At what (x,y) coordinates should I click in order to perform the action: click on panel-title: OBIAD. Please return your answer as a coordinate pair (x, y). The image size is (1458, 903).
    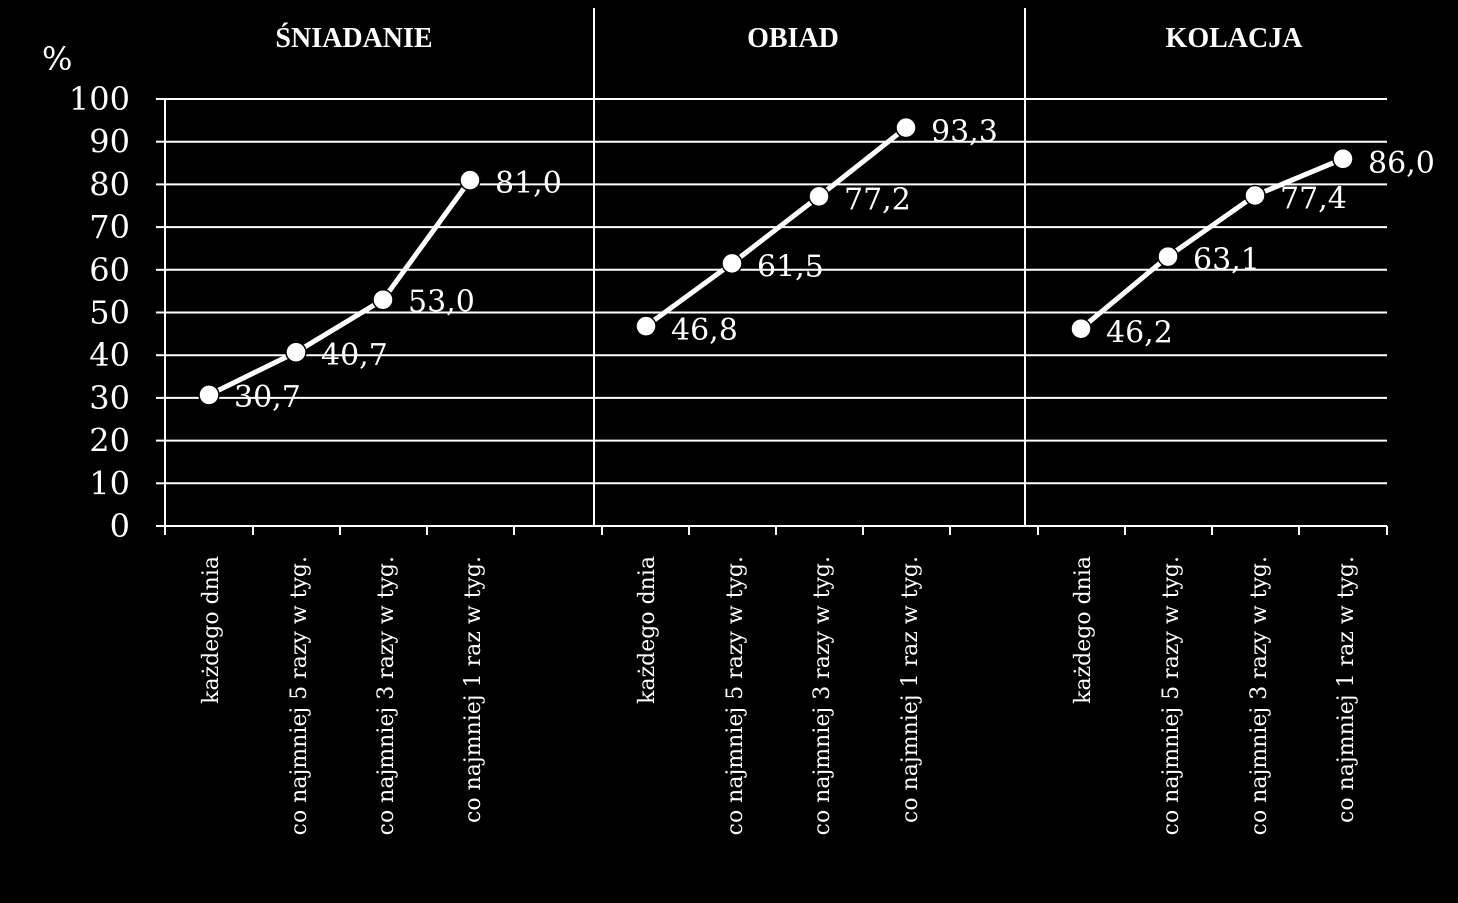
    Looking at the image, I should click on (793, 38).